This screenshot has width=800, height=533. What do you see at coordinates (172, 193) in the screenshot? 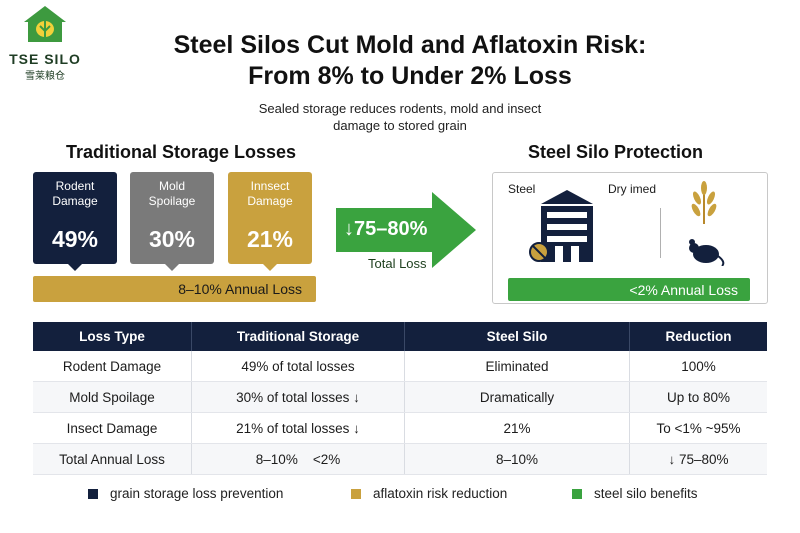
I see `card-label: Mold Spoilage` at bounding box center [172, 193].